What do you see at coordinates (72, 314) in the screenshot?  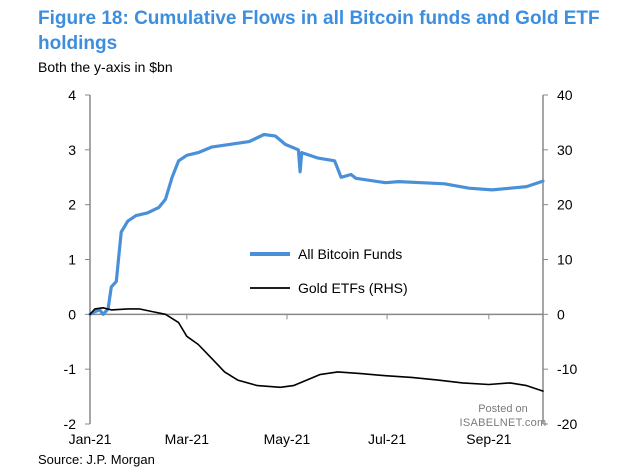 I see `y-tick-left-label: 0` at bounding box center [72, 314].